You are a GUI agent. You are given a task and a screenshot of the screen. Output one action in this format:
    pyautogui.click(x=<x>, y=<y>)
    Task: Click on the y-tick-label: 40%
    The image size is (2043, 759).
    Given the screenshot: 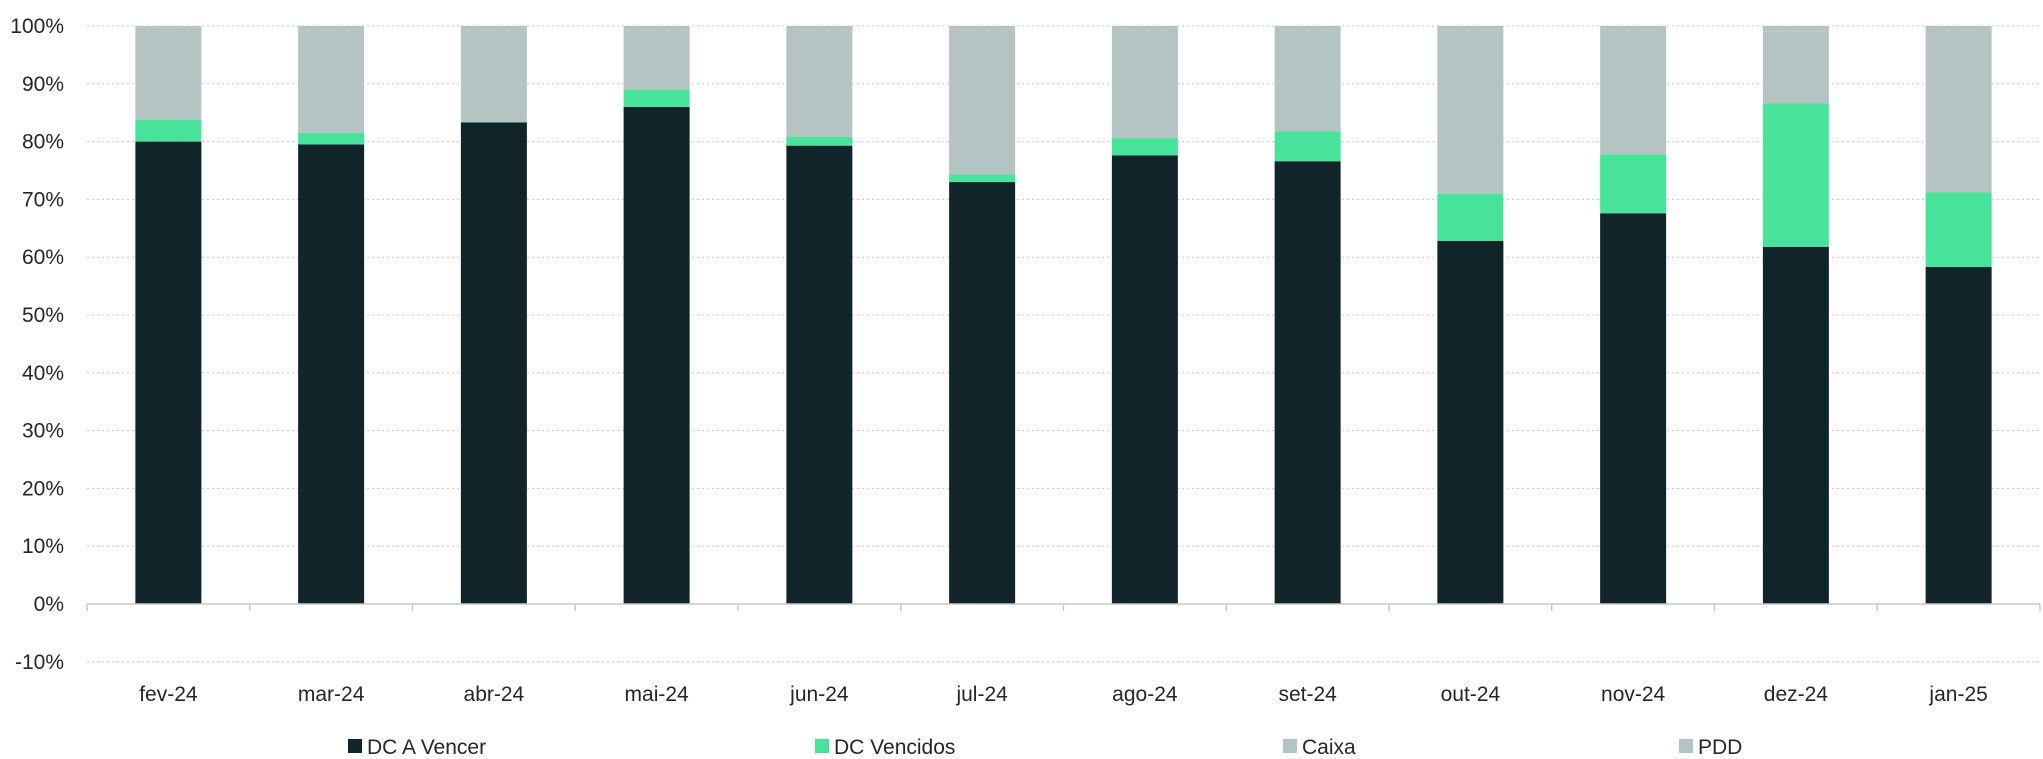 What is the action you would take?
    pyautogui.click(x=43, y=373)
    